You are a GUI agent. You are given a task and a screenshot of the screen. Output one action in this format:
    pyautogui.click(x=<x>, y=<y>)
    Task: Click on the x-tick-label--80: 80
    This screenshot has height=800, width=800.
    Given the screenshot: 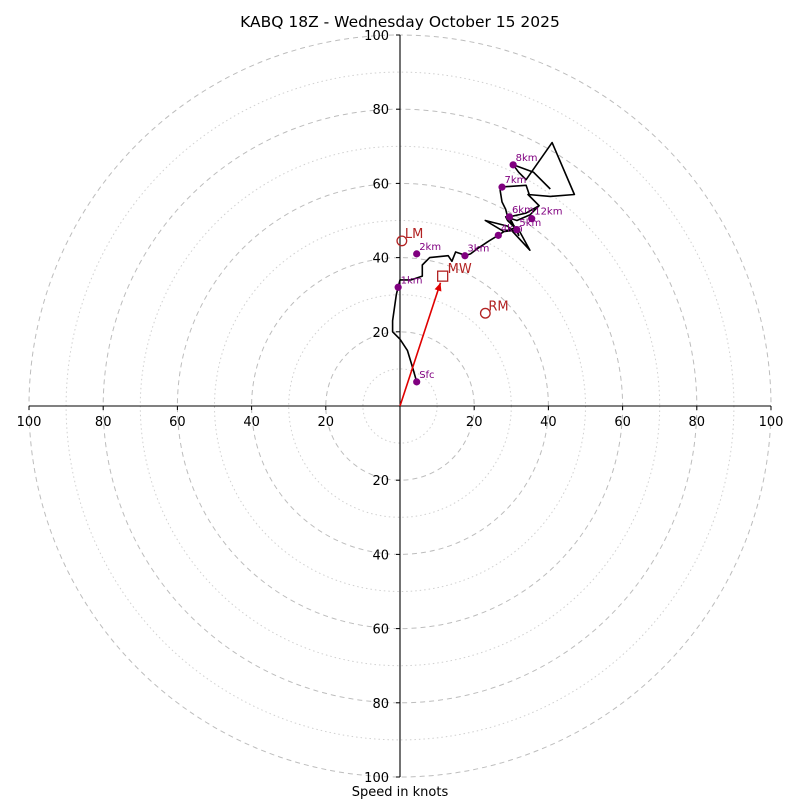 What is the action you would take?
    pyautogui.click(x=103, y=422)
    